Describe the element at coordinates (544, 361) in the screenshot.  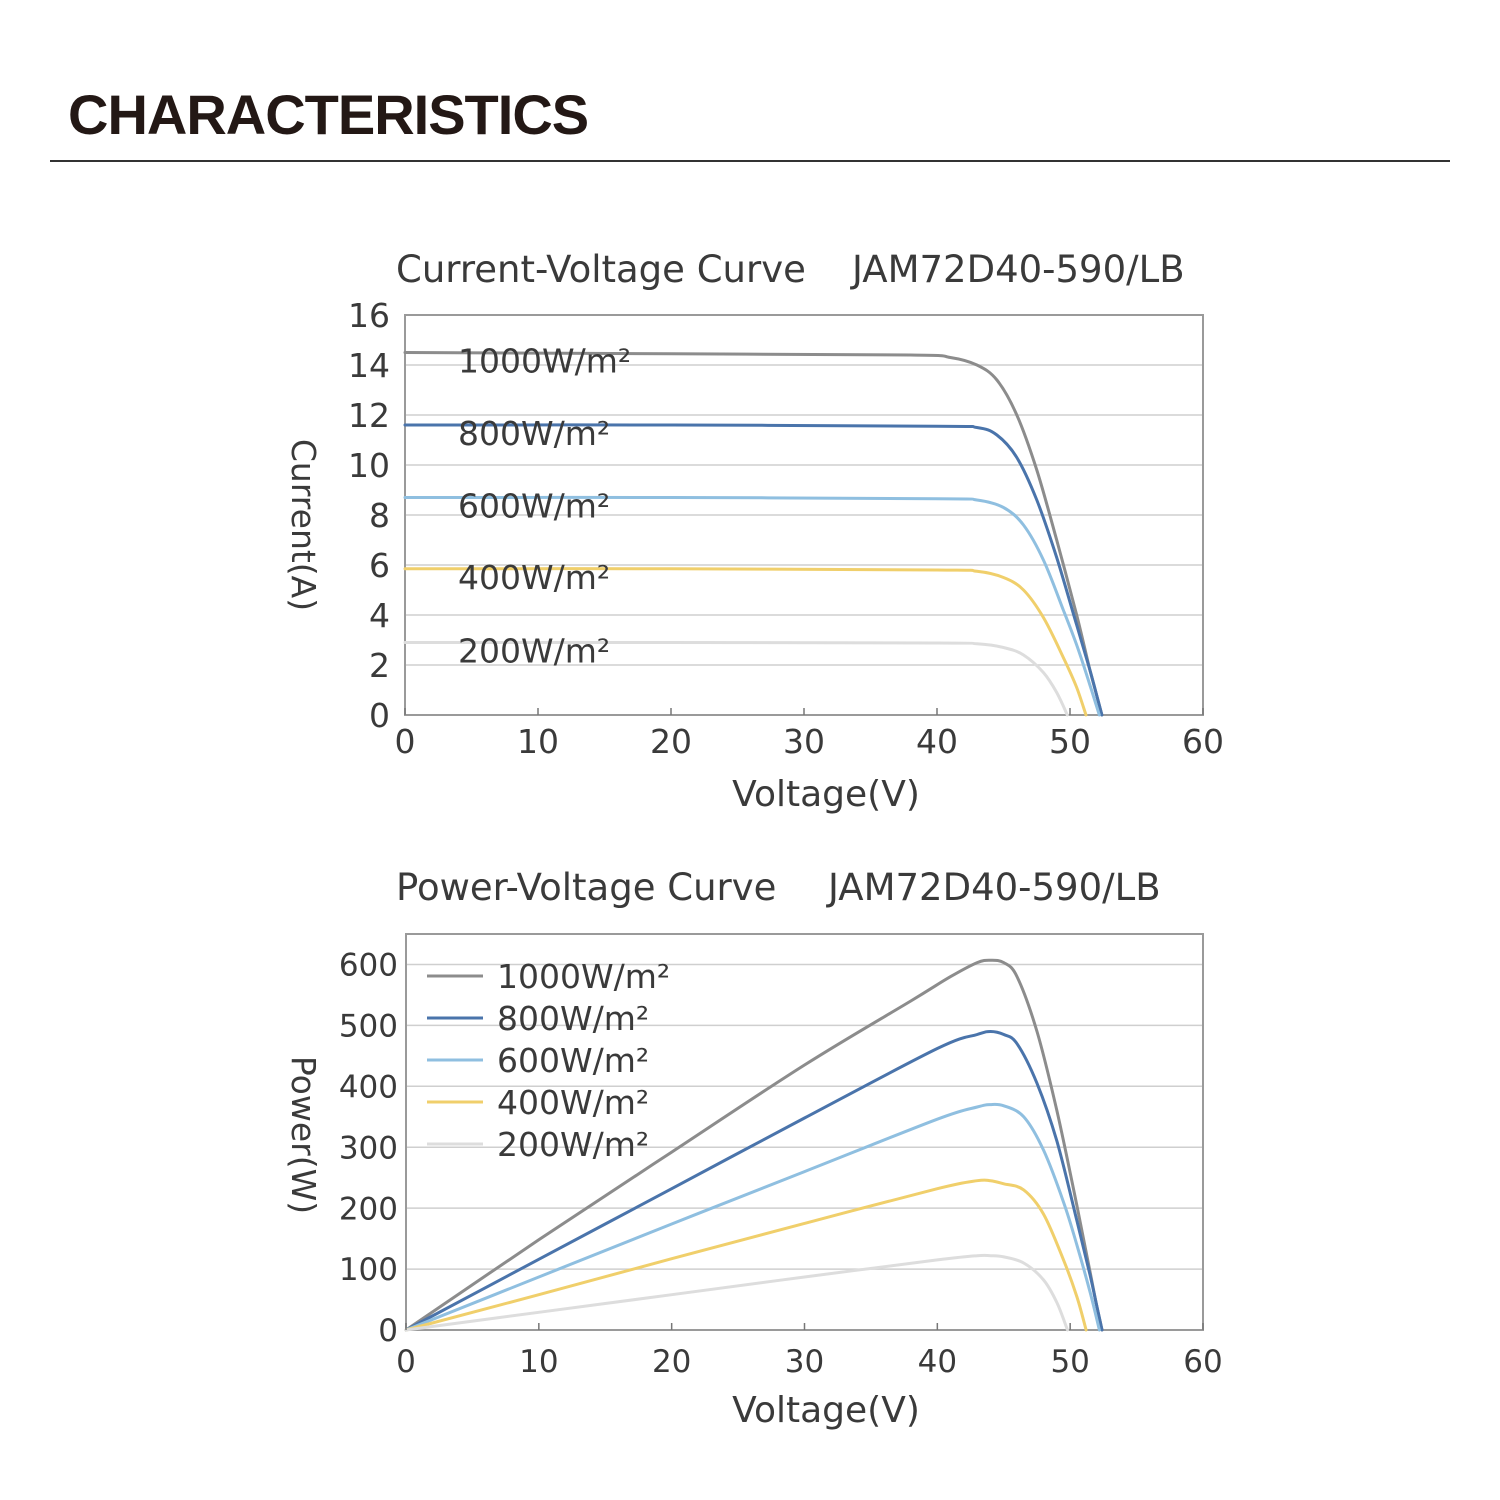
I see `series-label: 1000W/m²` at that location.